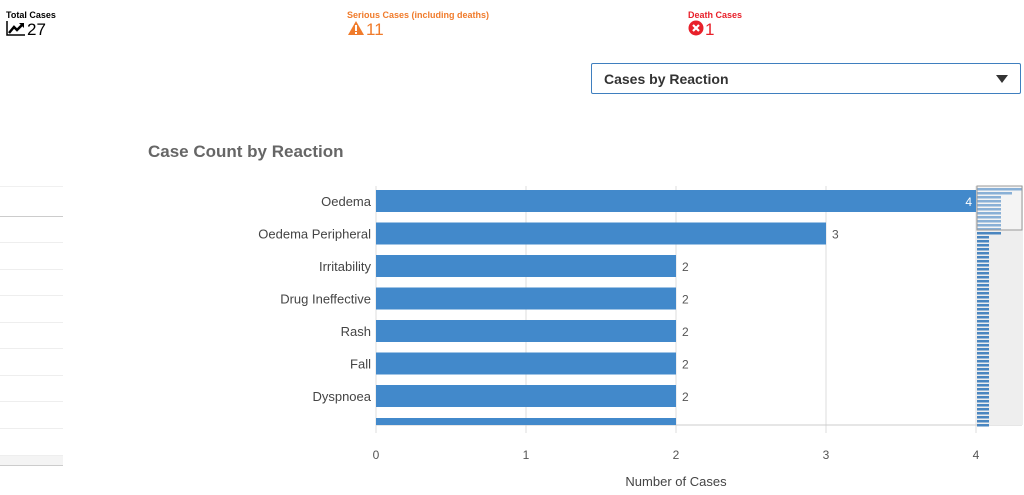 The width and height of the screenshot is (1024, 495). Describe the element at coordinates (710, 29) in the screenshot. I see `kpi-value: 1` at that location.